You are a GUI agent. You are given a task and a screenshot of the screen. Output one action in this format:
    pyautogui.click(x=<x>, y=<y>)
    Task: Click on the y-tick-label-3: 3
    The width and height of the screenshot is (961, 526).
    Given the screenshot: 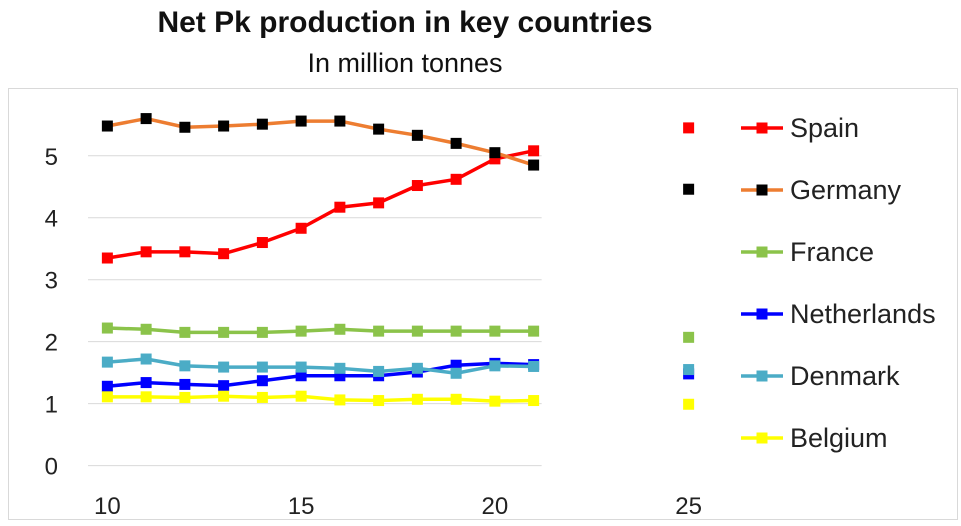 What is the action you would take?
    pyautogui.click(x=51, y=281)
    